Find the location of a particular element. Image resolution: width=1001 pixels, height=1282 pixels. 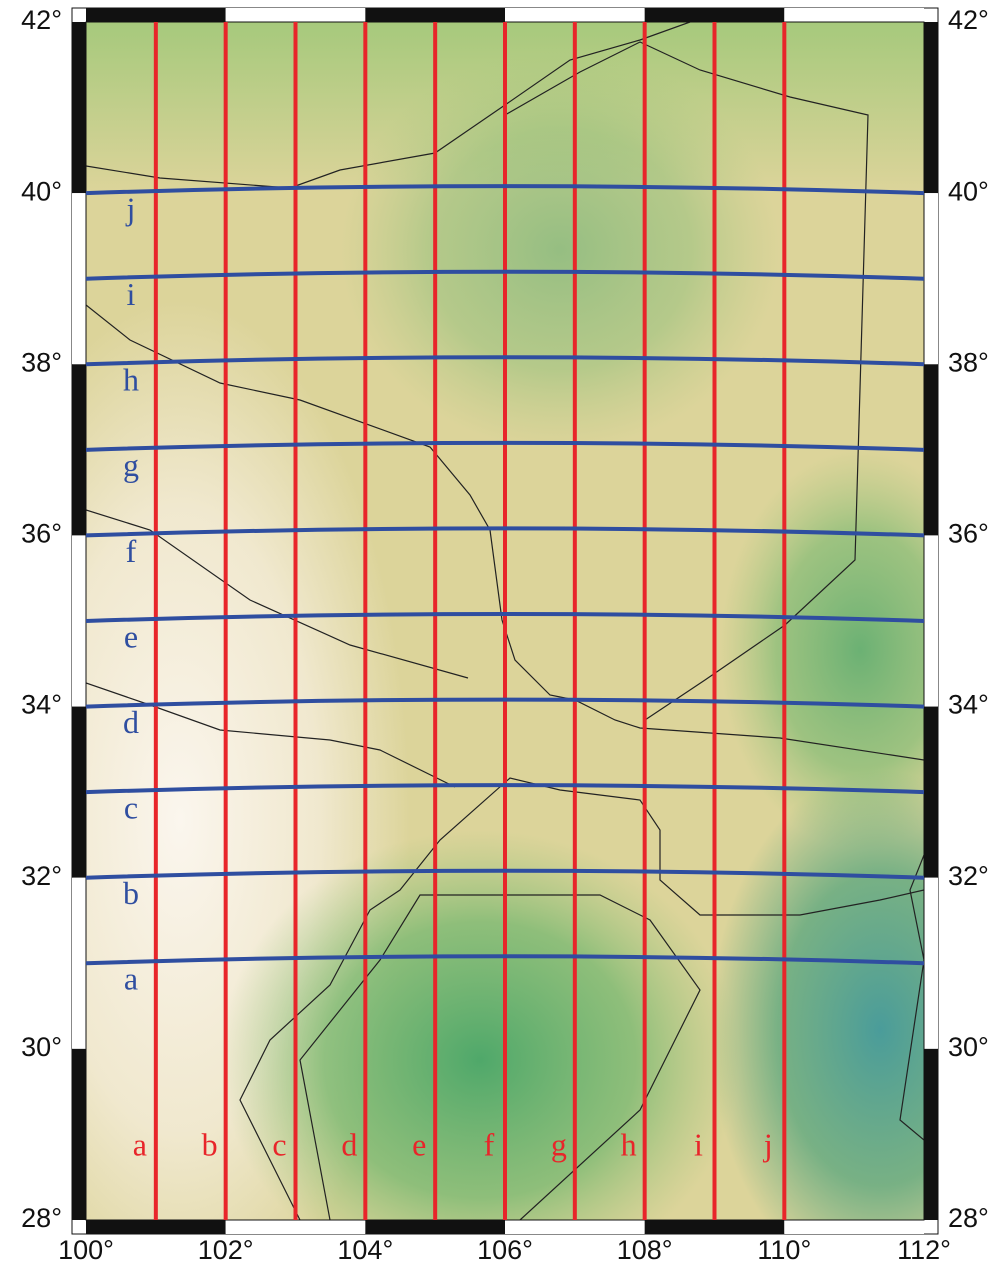

parallel-label: h is located at coordinates (131, 380).